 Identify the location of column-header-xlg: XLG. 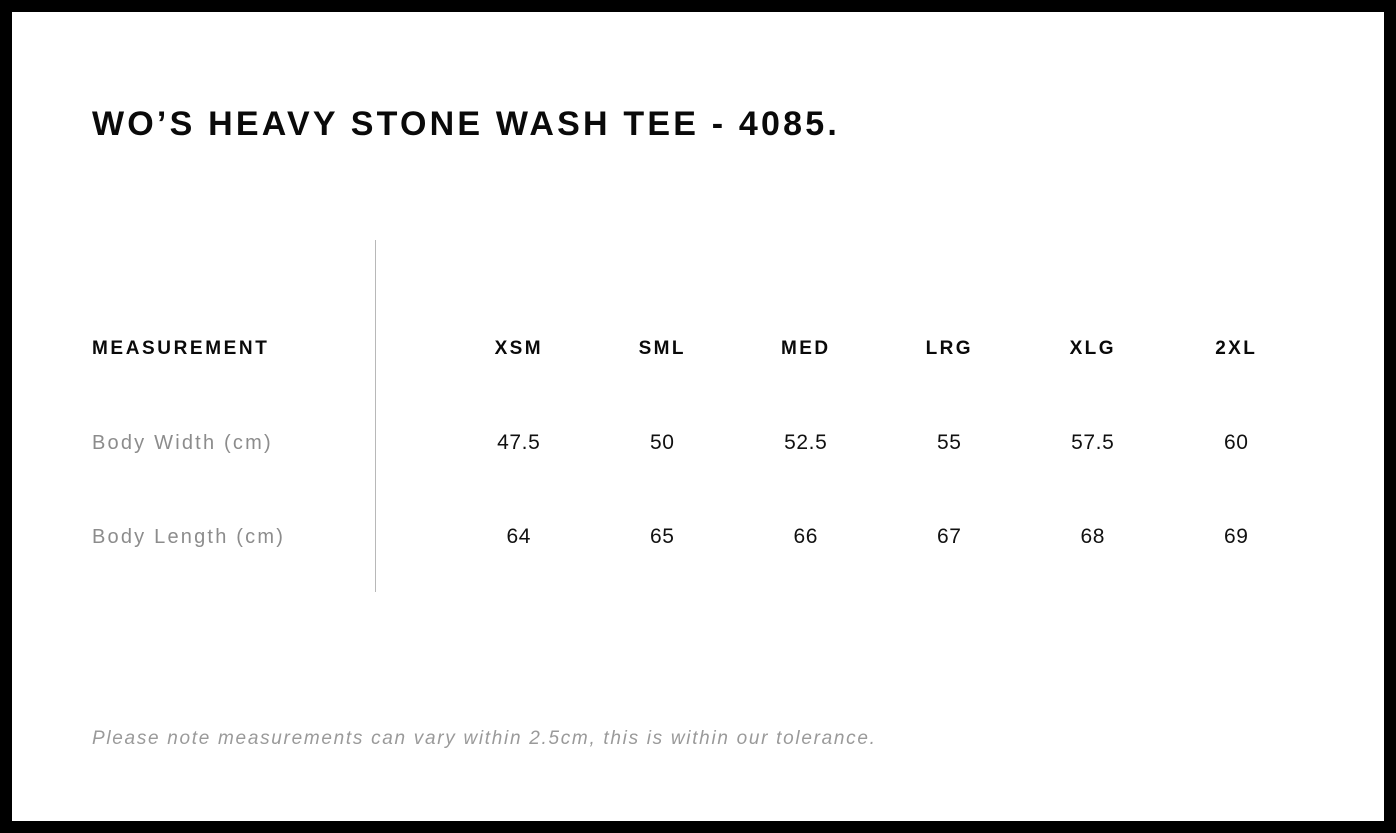
(1092, 348).